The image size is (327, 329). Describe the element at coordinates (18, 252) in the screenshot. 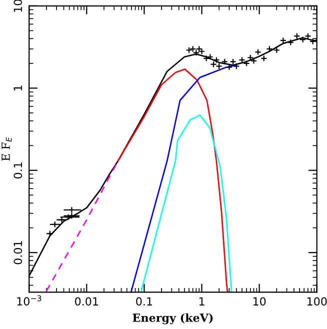

I see `y-tick-label: 0.01` at that location.